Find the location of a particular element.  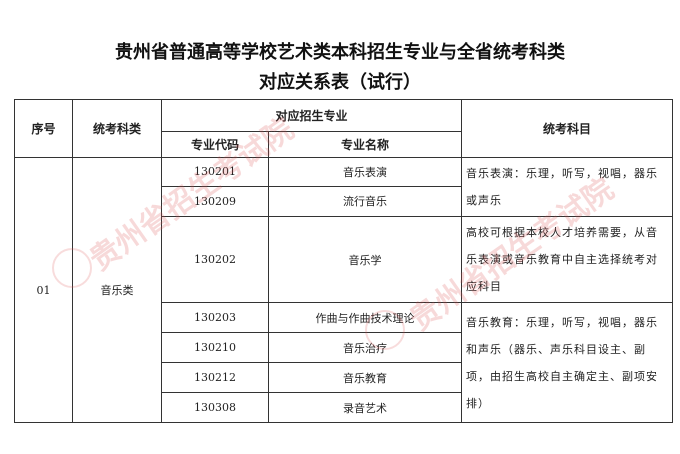

major-name: 音乐教育 is located at coordinates (365, 377).